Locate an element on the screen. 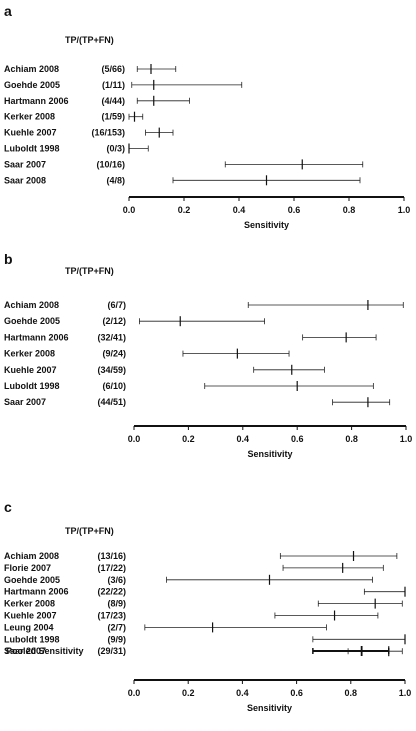 The width and height of the screenshot is (416, 731). study-row: Florie 2007 (17/22) is located at coordinates (194, 567).